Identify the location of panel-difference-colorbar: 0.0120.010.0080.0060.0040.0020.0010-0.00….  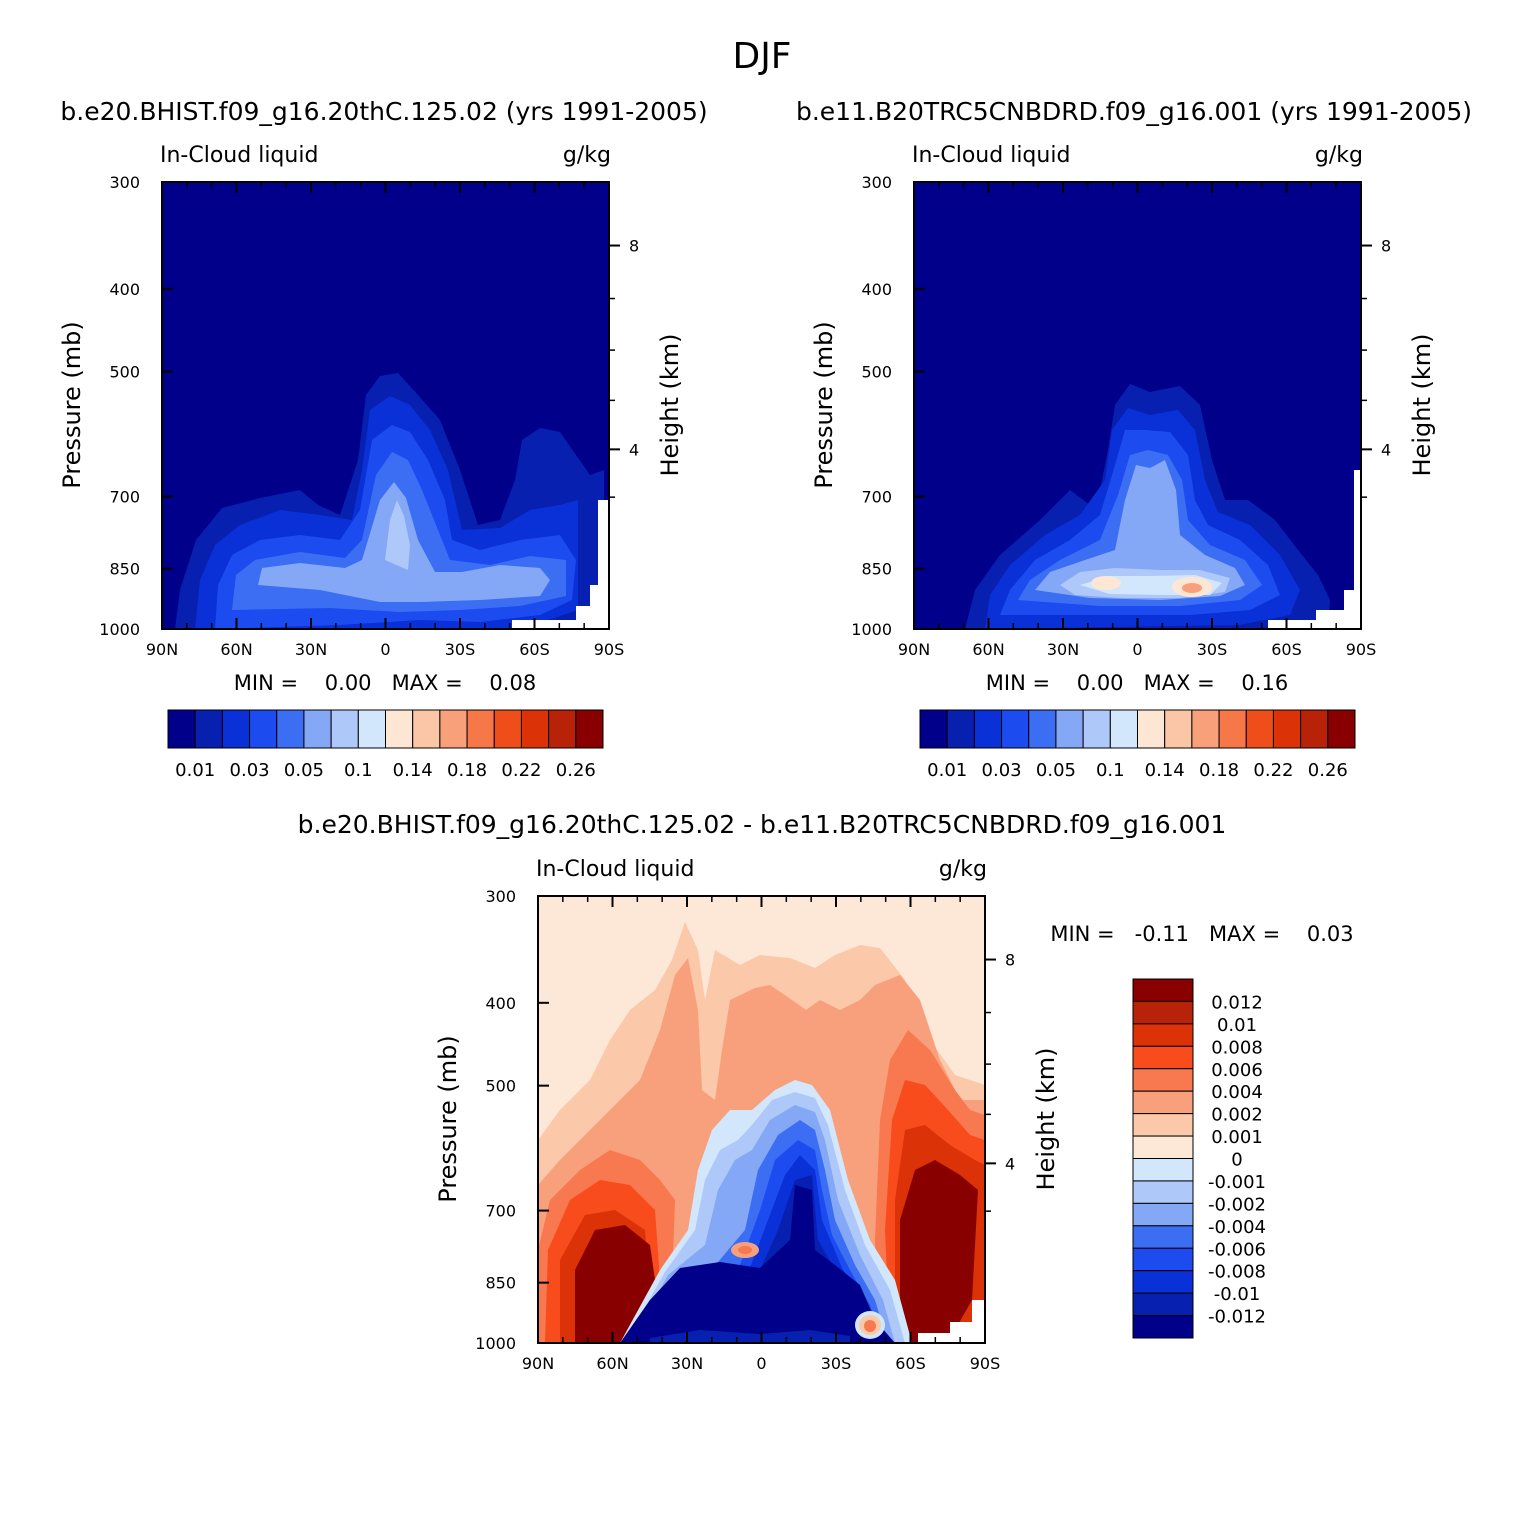
(1199, 1158).